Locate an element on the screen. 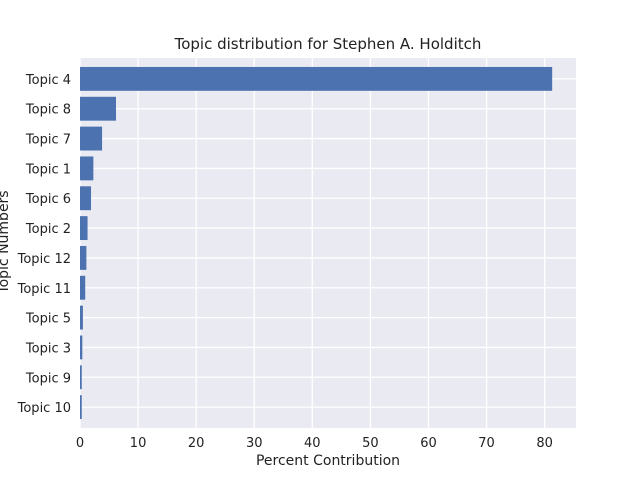 The height and width of the screenshot is (480, 640). y-tick-label: Topic 5 is located at coordinates (48, 319).